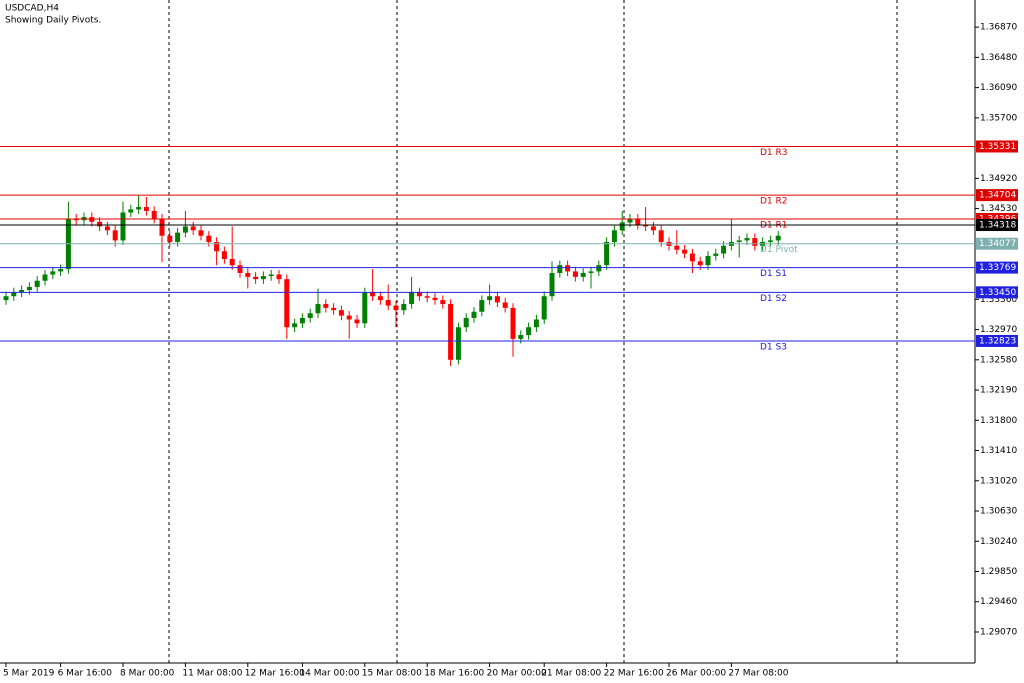 Image resolution: width=1024 pixels, height=683 pixels. I want to click on y-tick-label: 1.31410, so click(998, 451).